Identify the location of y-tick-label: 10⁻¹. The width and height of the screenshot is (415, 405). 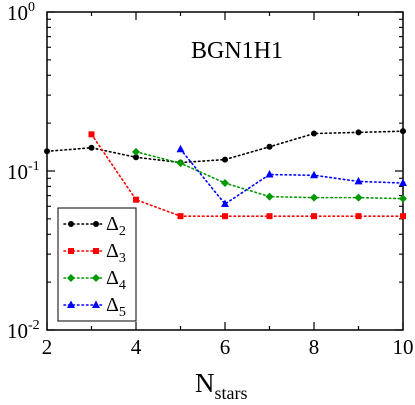
(23, 171).